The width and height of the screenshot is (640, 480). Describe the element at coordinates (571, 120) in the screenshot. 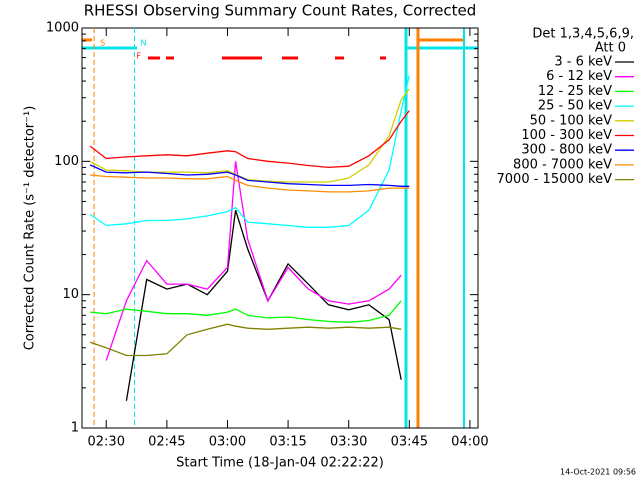

I see `legend-label: 50 - 100 keV` at that location.